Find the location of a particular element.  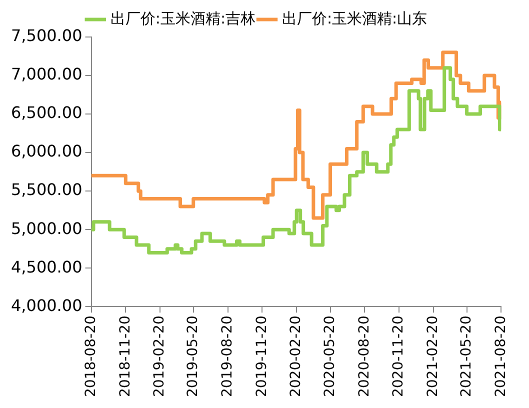

x-tick-label: 2019-11-20 is located at coordinates (262, 357).